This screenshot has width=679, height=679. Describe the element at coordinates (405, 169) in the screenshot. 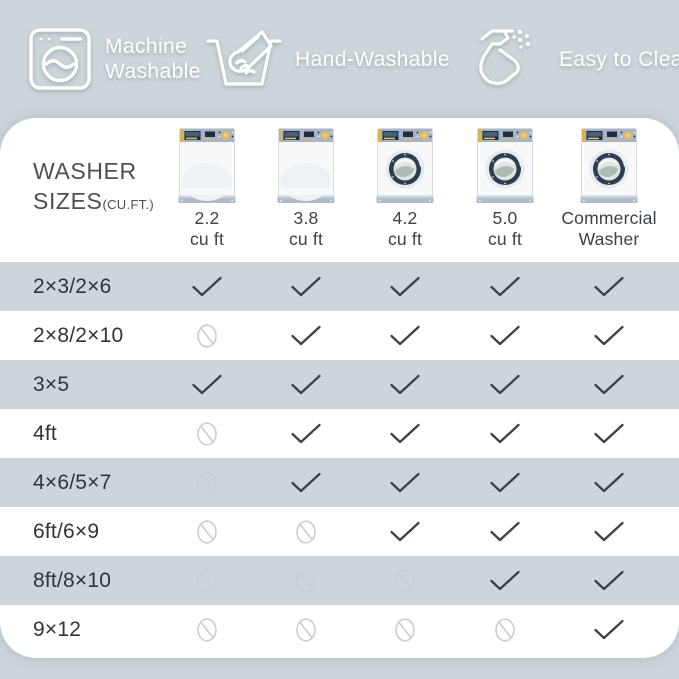

I see `washer-door` at that location.